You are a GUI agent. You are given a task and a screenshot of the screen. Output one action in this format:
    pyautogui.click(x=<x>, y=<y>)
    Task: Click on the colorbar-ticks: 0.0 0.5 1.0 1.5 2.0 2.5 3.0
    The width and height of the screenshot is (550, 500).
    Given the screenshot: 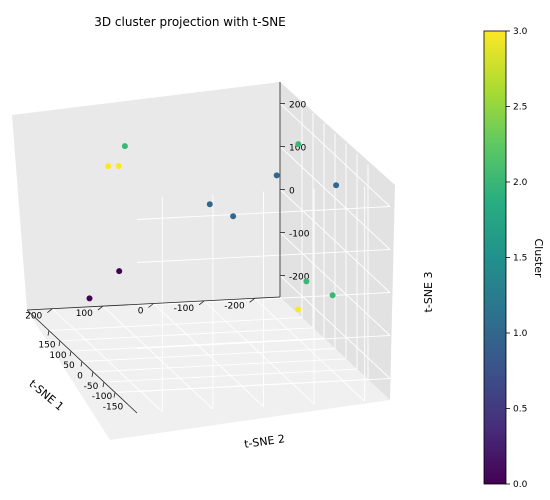 What is the action you would take?
    pyautogui.click(x=517, y=258)
    